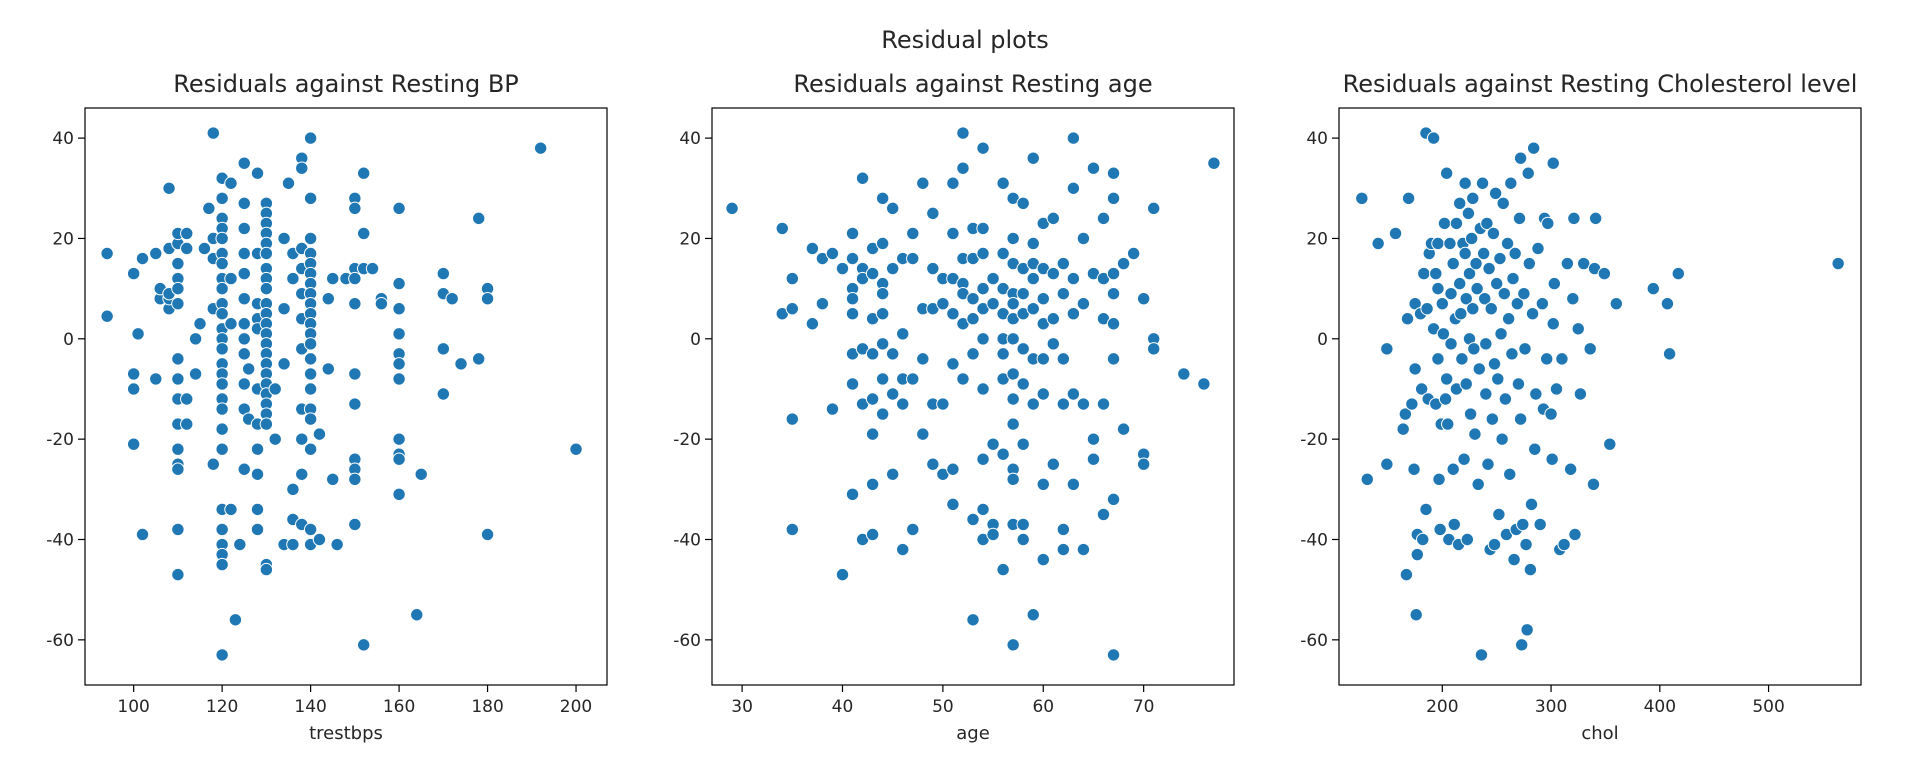 This screenshot has width=1930, height=778. Describe the element at coordinates (1768, 707) in the screenshot. I see `x-tick-label: 500` at that location.